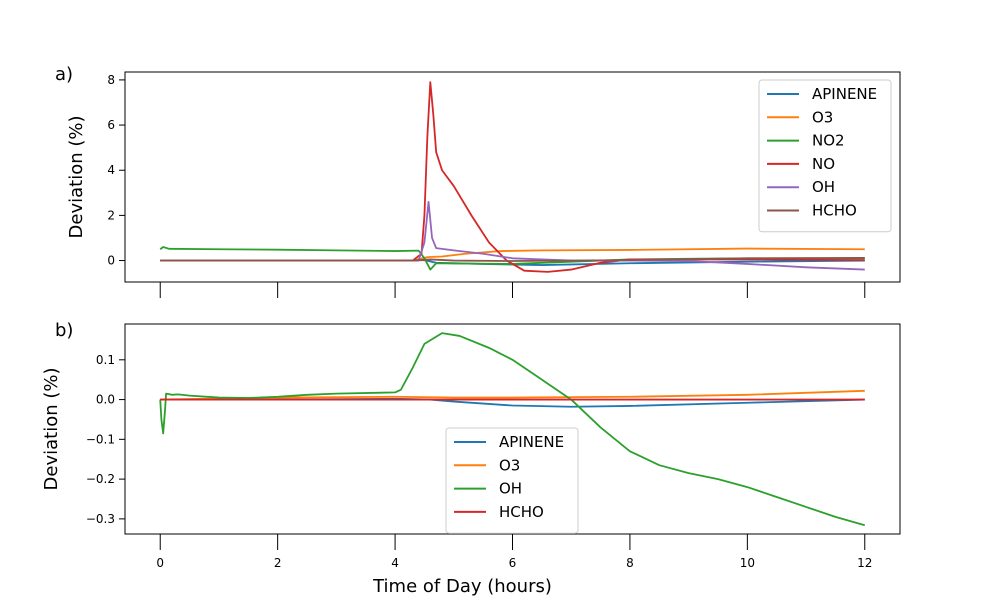 This screenshot has width=1000, height=600. I want to click on series-line-hcho, so click(512, 259).